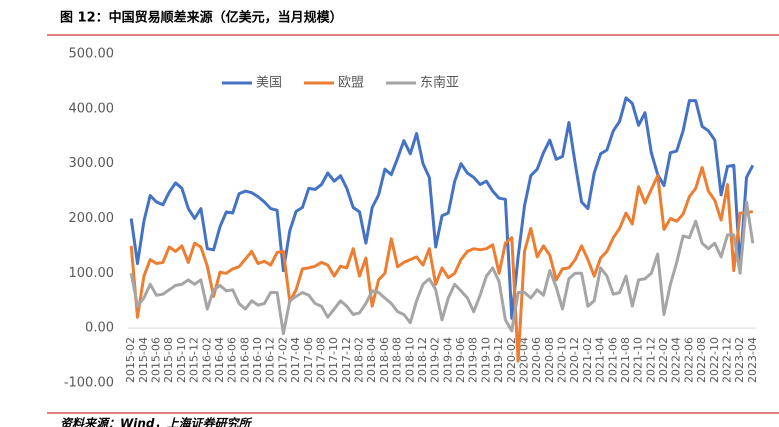  What do you see at coordinates (244, 360) in the screenshot?
I see `x-tick-label: 2016-08` at bounding box center [244, 360].